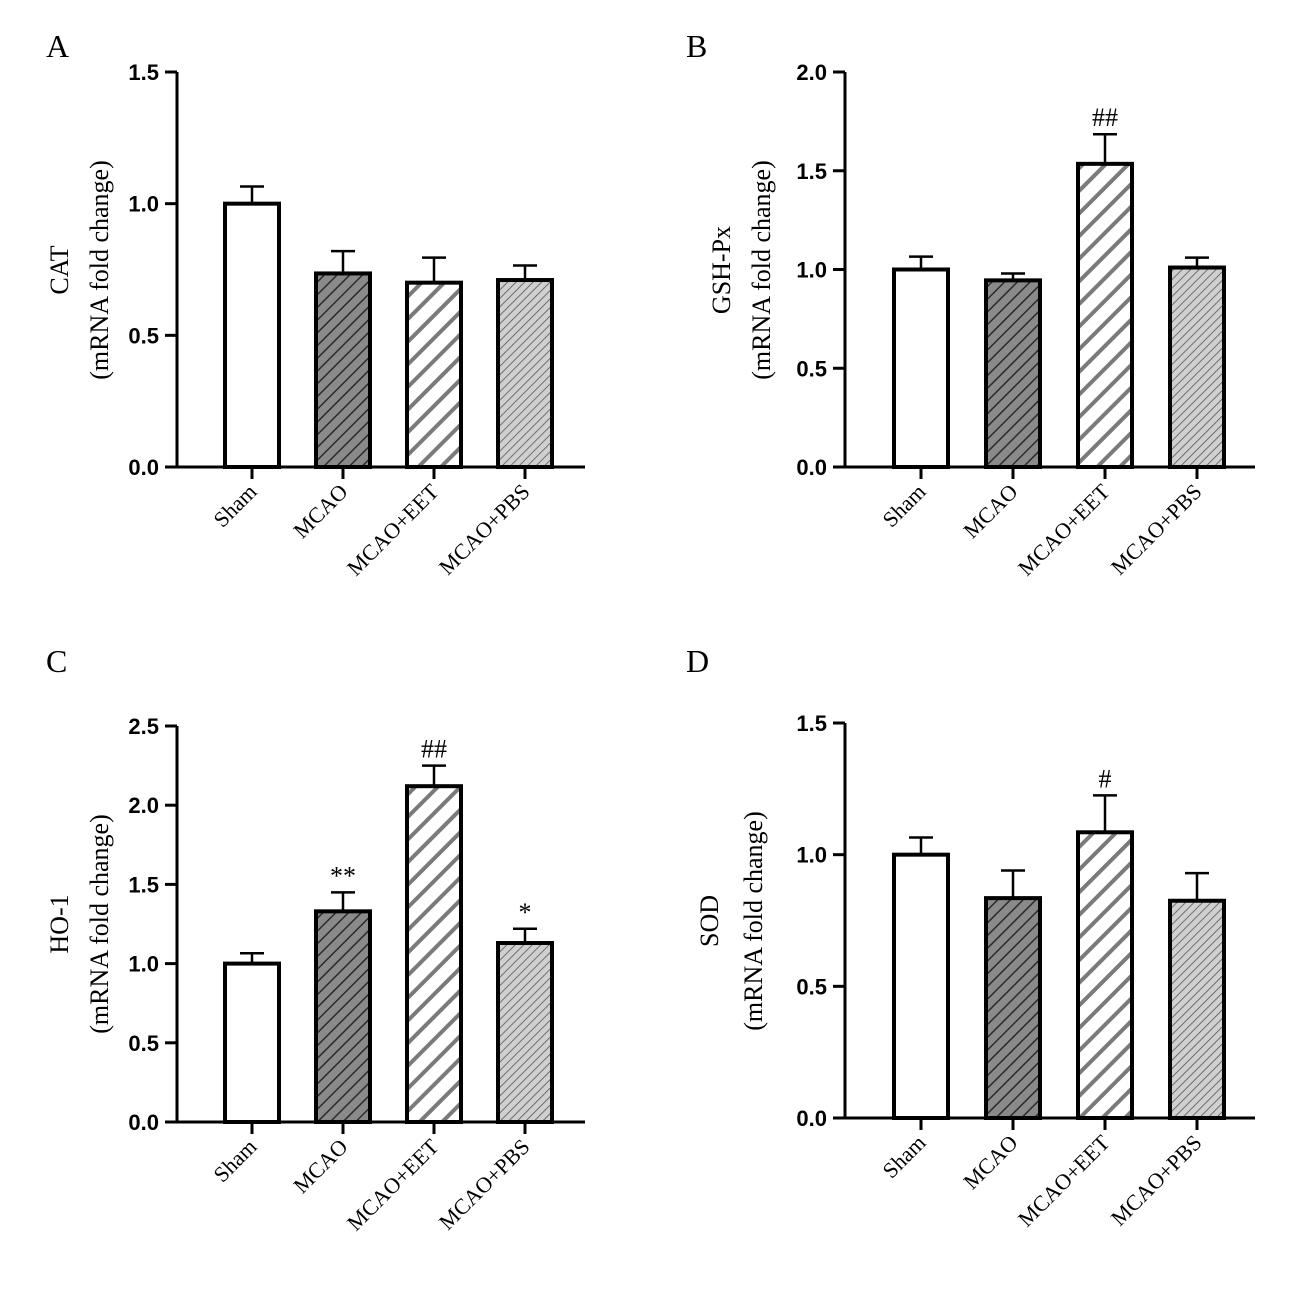  I want to click on panel-letter: A, so click(57, 46).